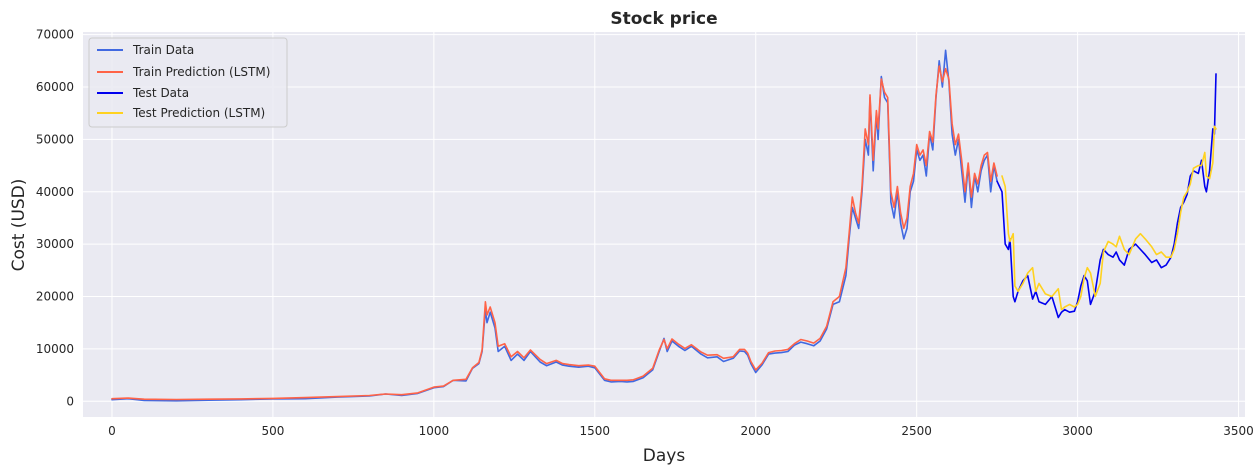  Describe the element at coordinates (755, 431) in the screenshot. I see `x-tick-label: 2000` at that location.